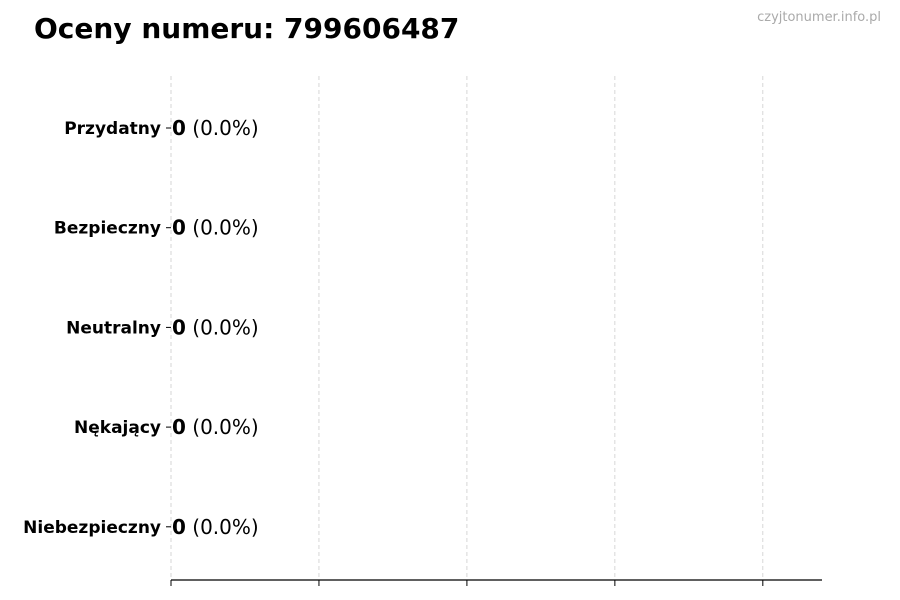 This screenshot has width=900, height=600. Describe the element at coordinates (117, 428) in the screenshot. I see `y-tick-label: Nękający` at that location.